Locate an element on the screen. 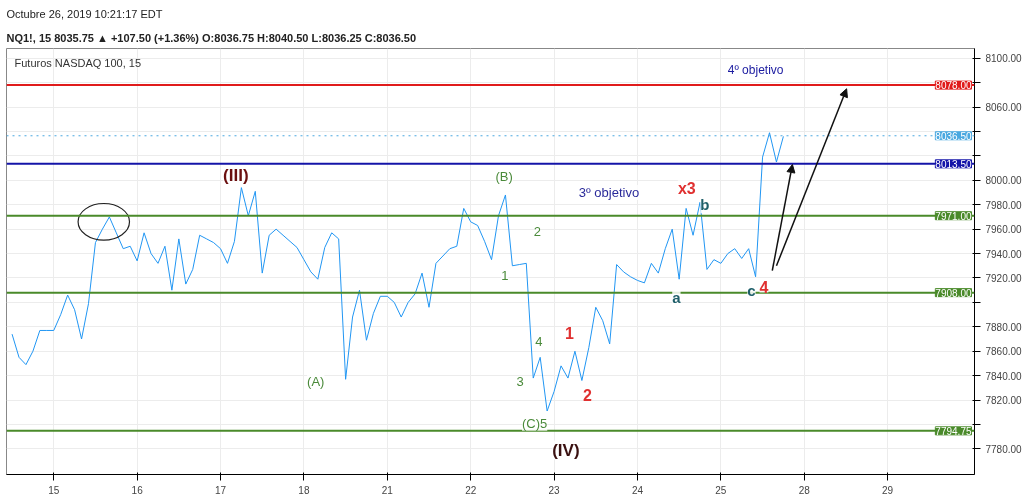 Image resolution: width=1024 pixels, height=496 pixels. annotation: (A) is located at coordinates (316, 382).